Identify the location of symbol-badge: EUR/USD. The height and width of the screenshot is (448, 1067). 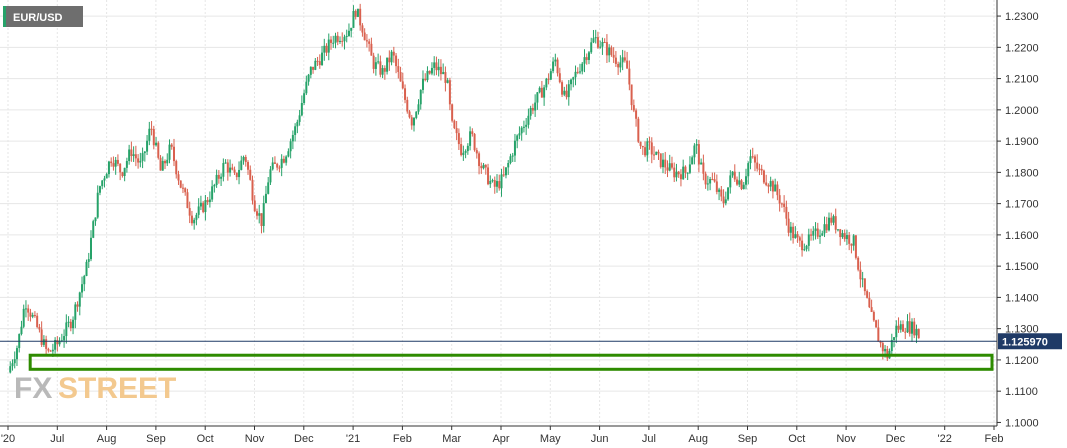
(43, 16).